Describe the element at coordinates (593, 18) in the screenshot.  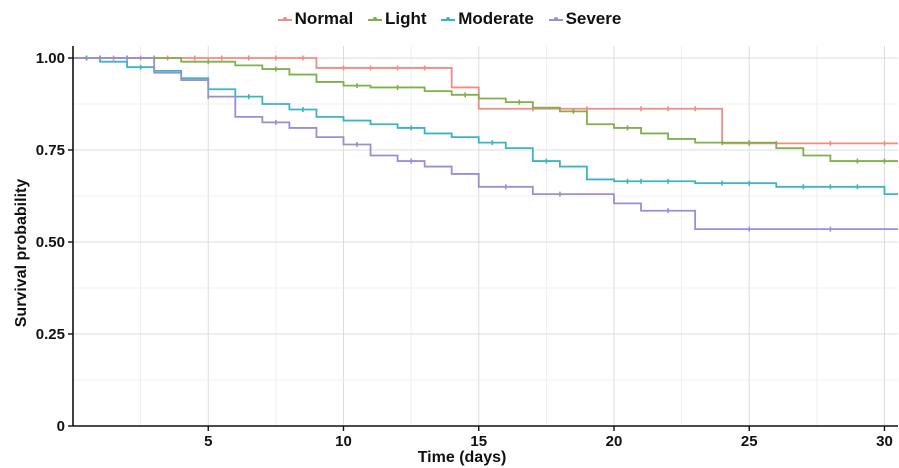
I see `legend-label-severe: Severe` at that location.